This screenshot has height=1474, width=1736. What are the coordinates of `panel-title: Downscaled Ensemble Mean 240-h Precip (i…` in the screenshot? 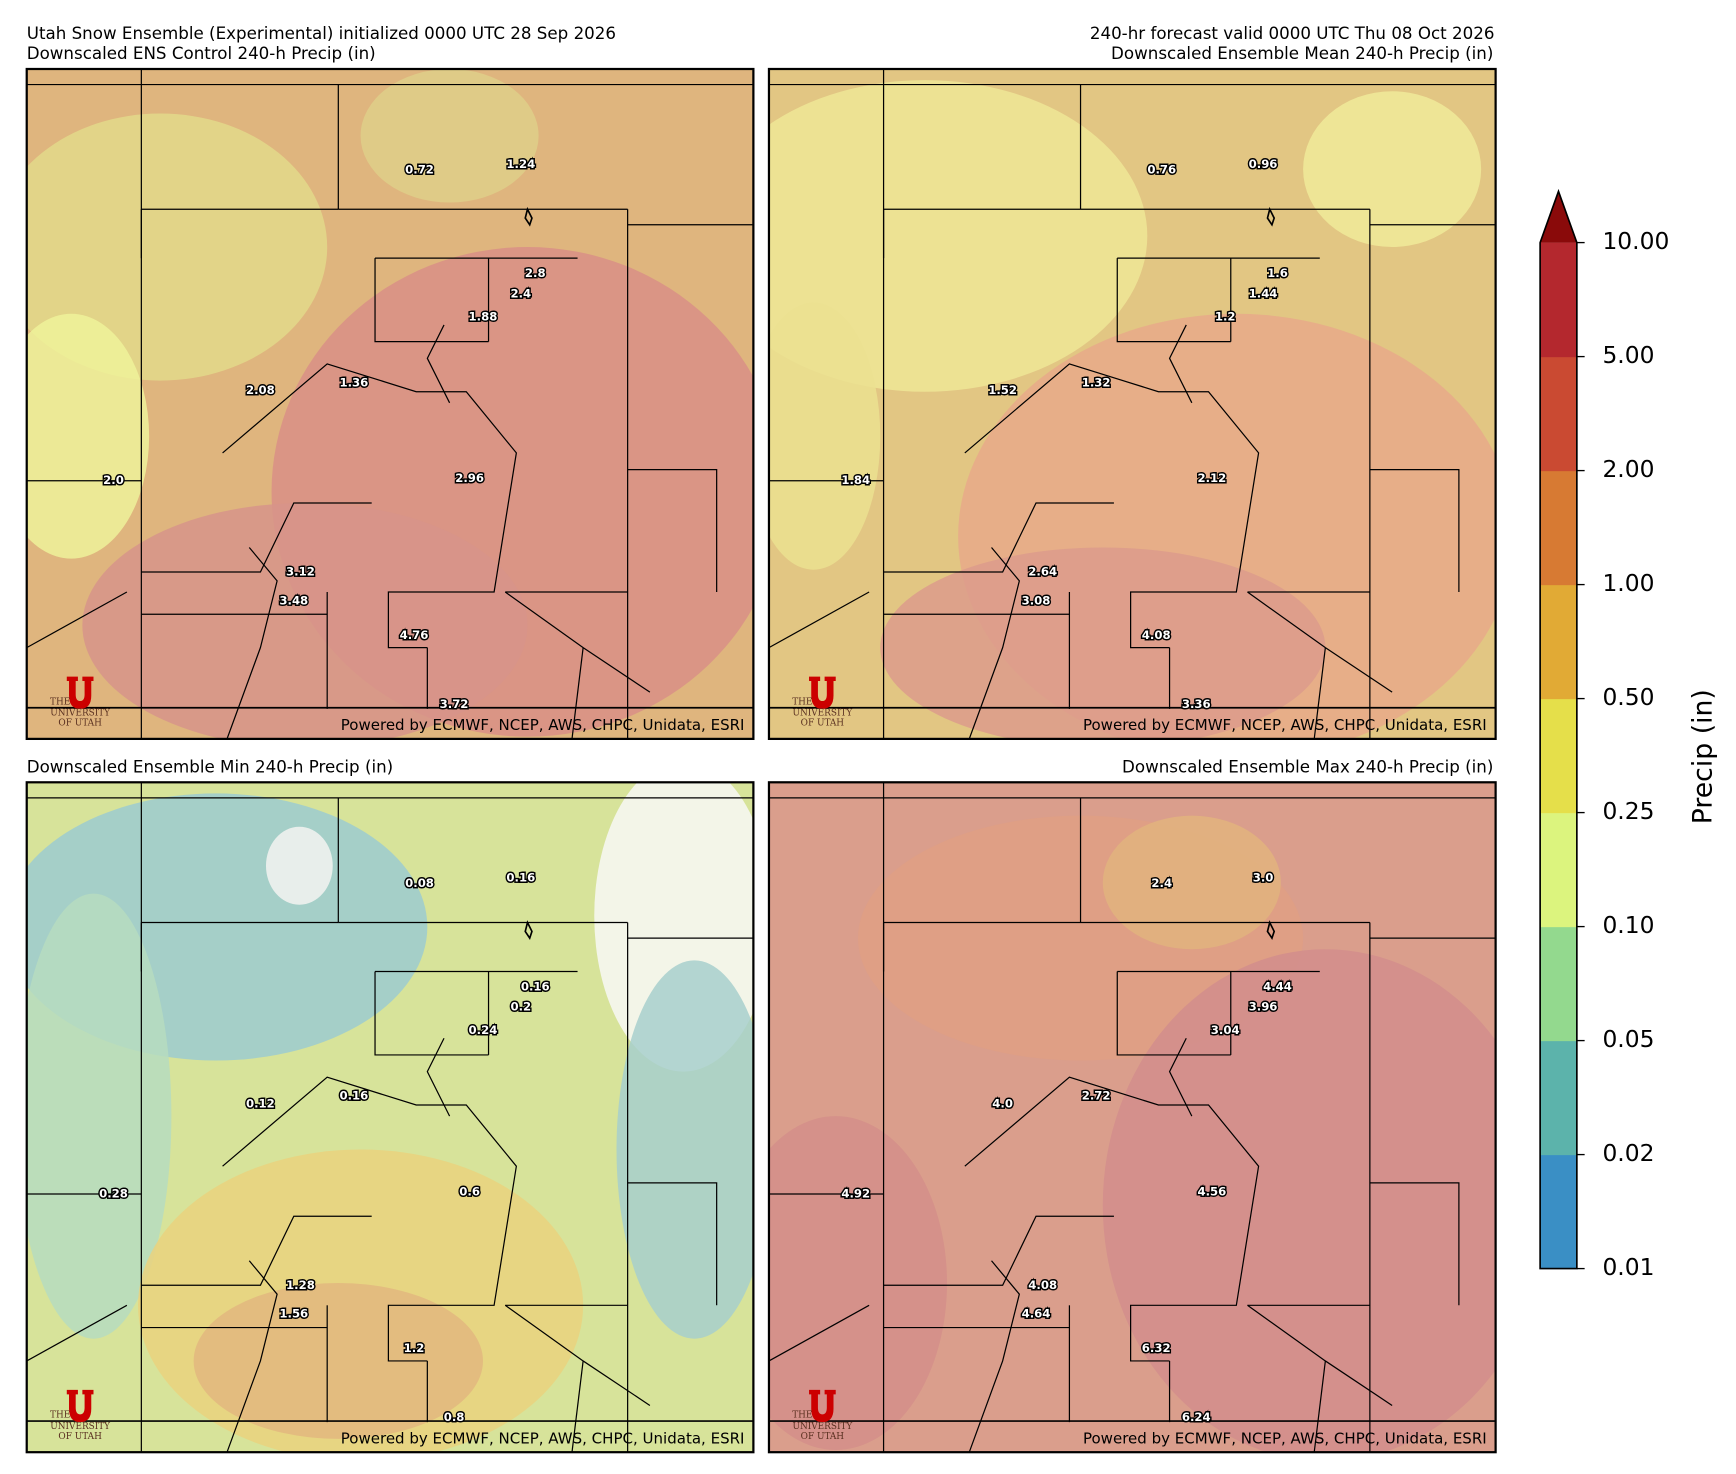 It's located at (1302, 53).